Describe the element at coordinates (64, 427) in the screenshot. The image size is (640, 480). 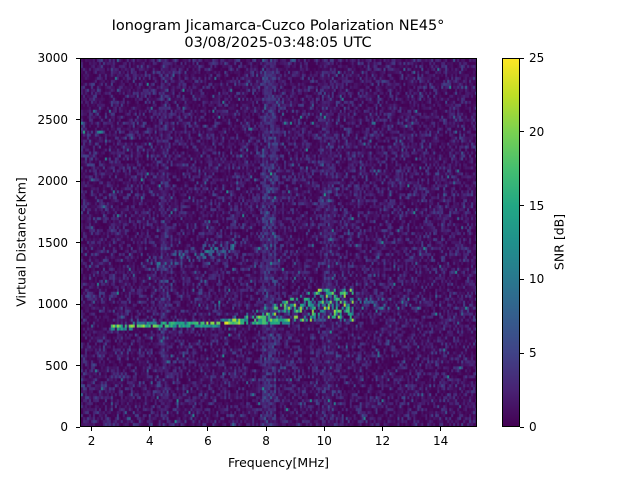
I see `y-tick-label: 0` at that location.